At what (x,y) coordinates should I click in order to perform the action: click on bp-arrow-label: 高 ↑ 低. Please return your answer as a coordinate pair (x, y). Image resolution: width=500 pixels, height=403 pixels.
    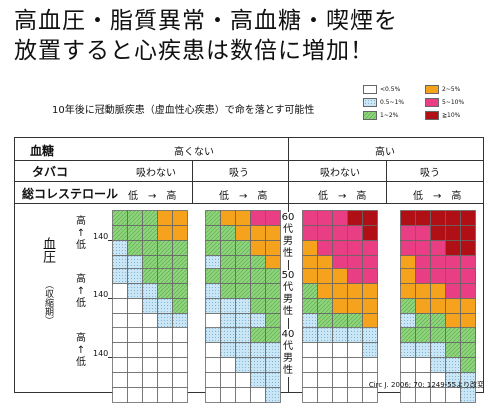
    Looking at the image, I should click on (81, 351).